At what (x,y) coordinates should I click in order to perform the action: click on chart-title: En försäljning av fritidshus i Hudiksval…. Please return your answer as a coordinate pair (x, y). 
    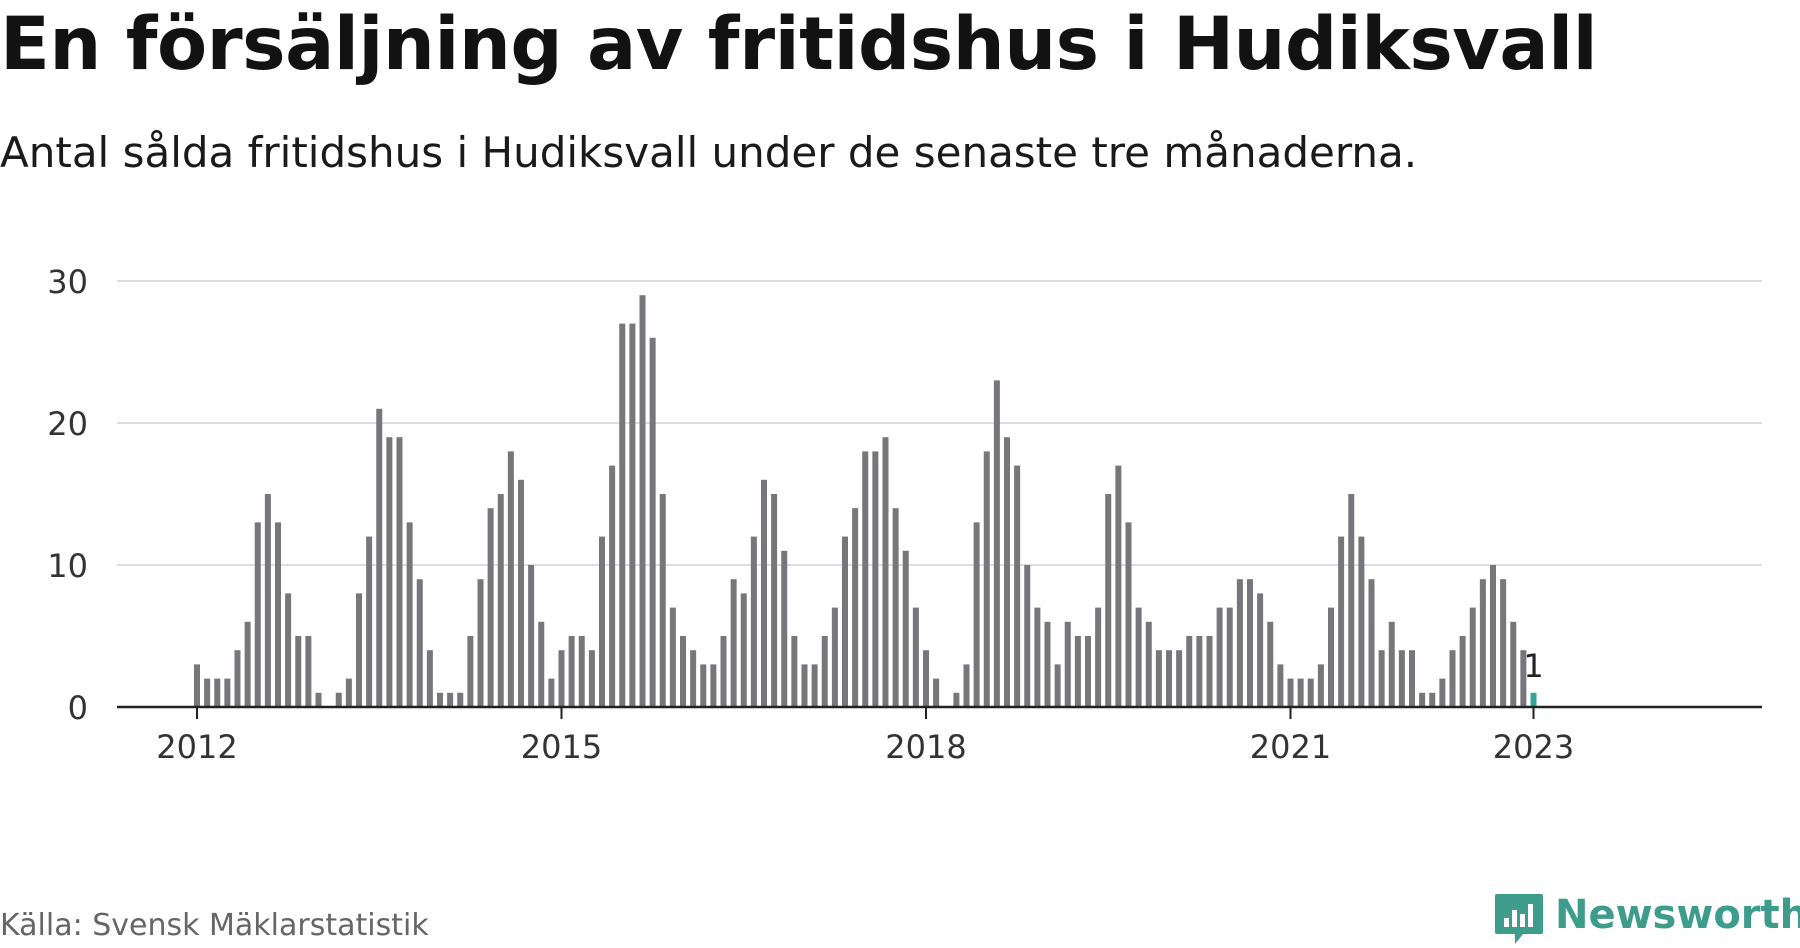
    Looking at the image, I should click on (799, 44).